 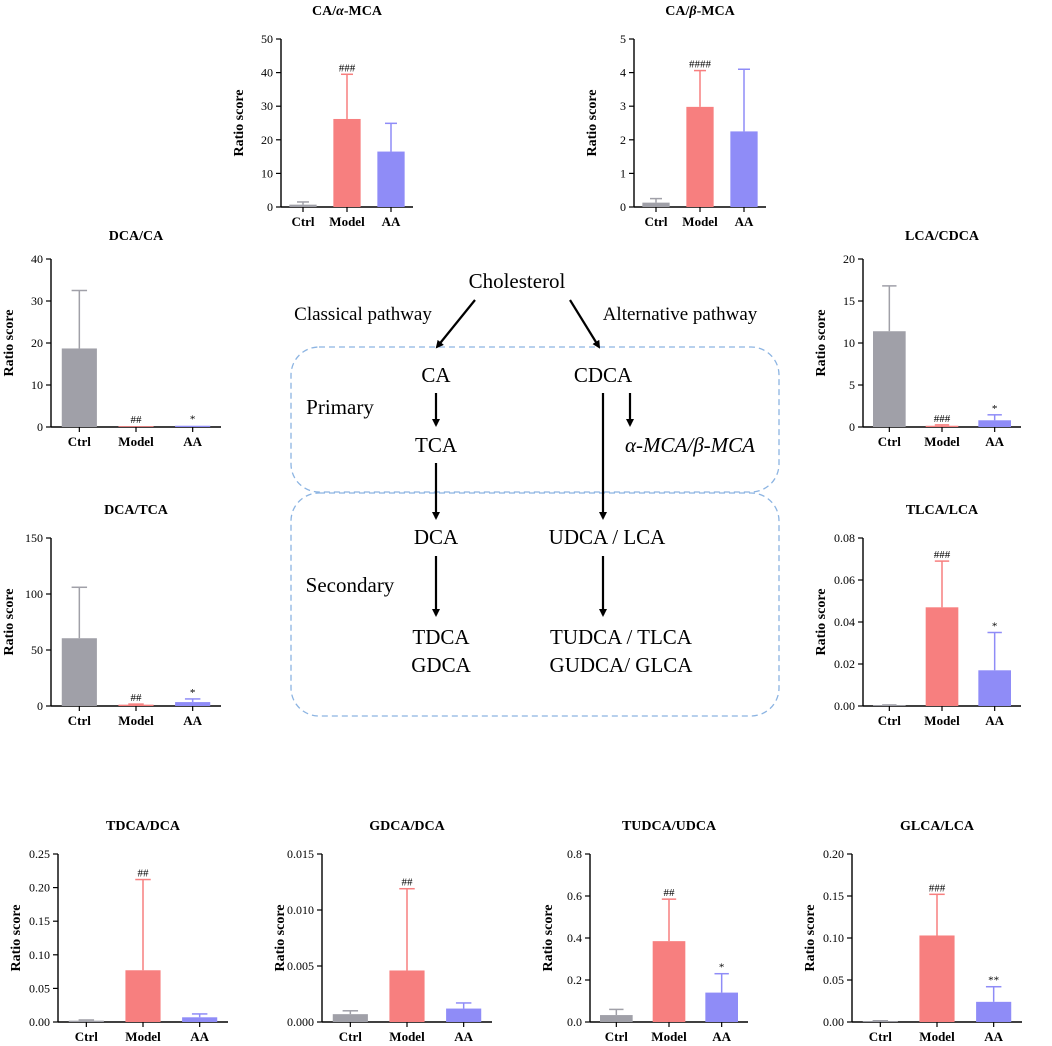 What do you see at coordinates (608, 537) in the screenshot?
I see `udca-lca-node: UDCA / LCA` at bounding box center [608, 537].